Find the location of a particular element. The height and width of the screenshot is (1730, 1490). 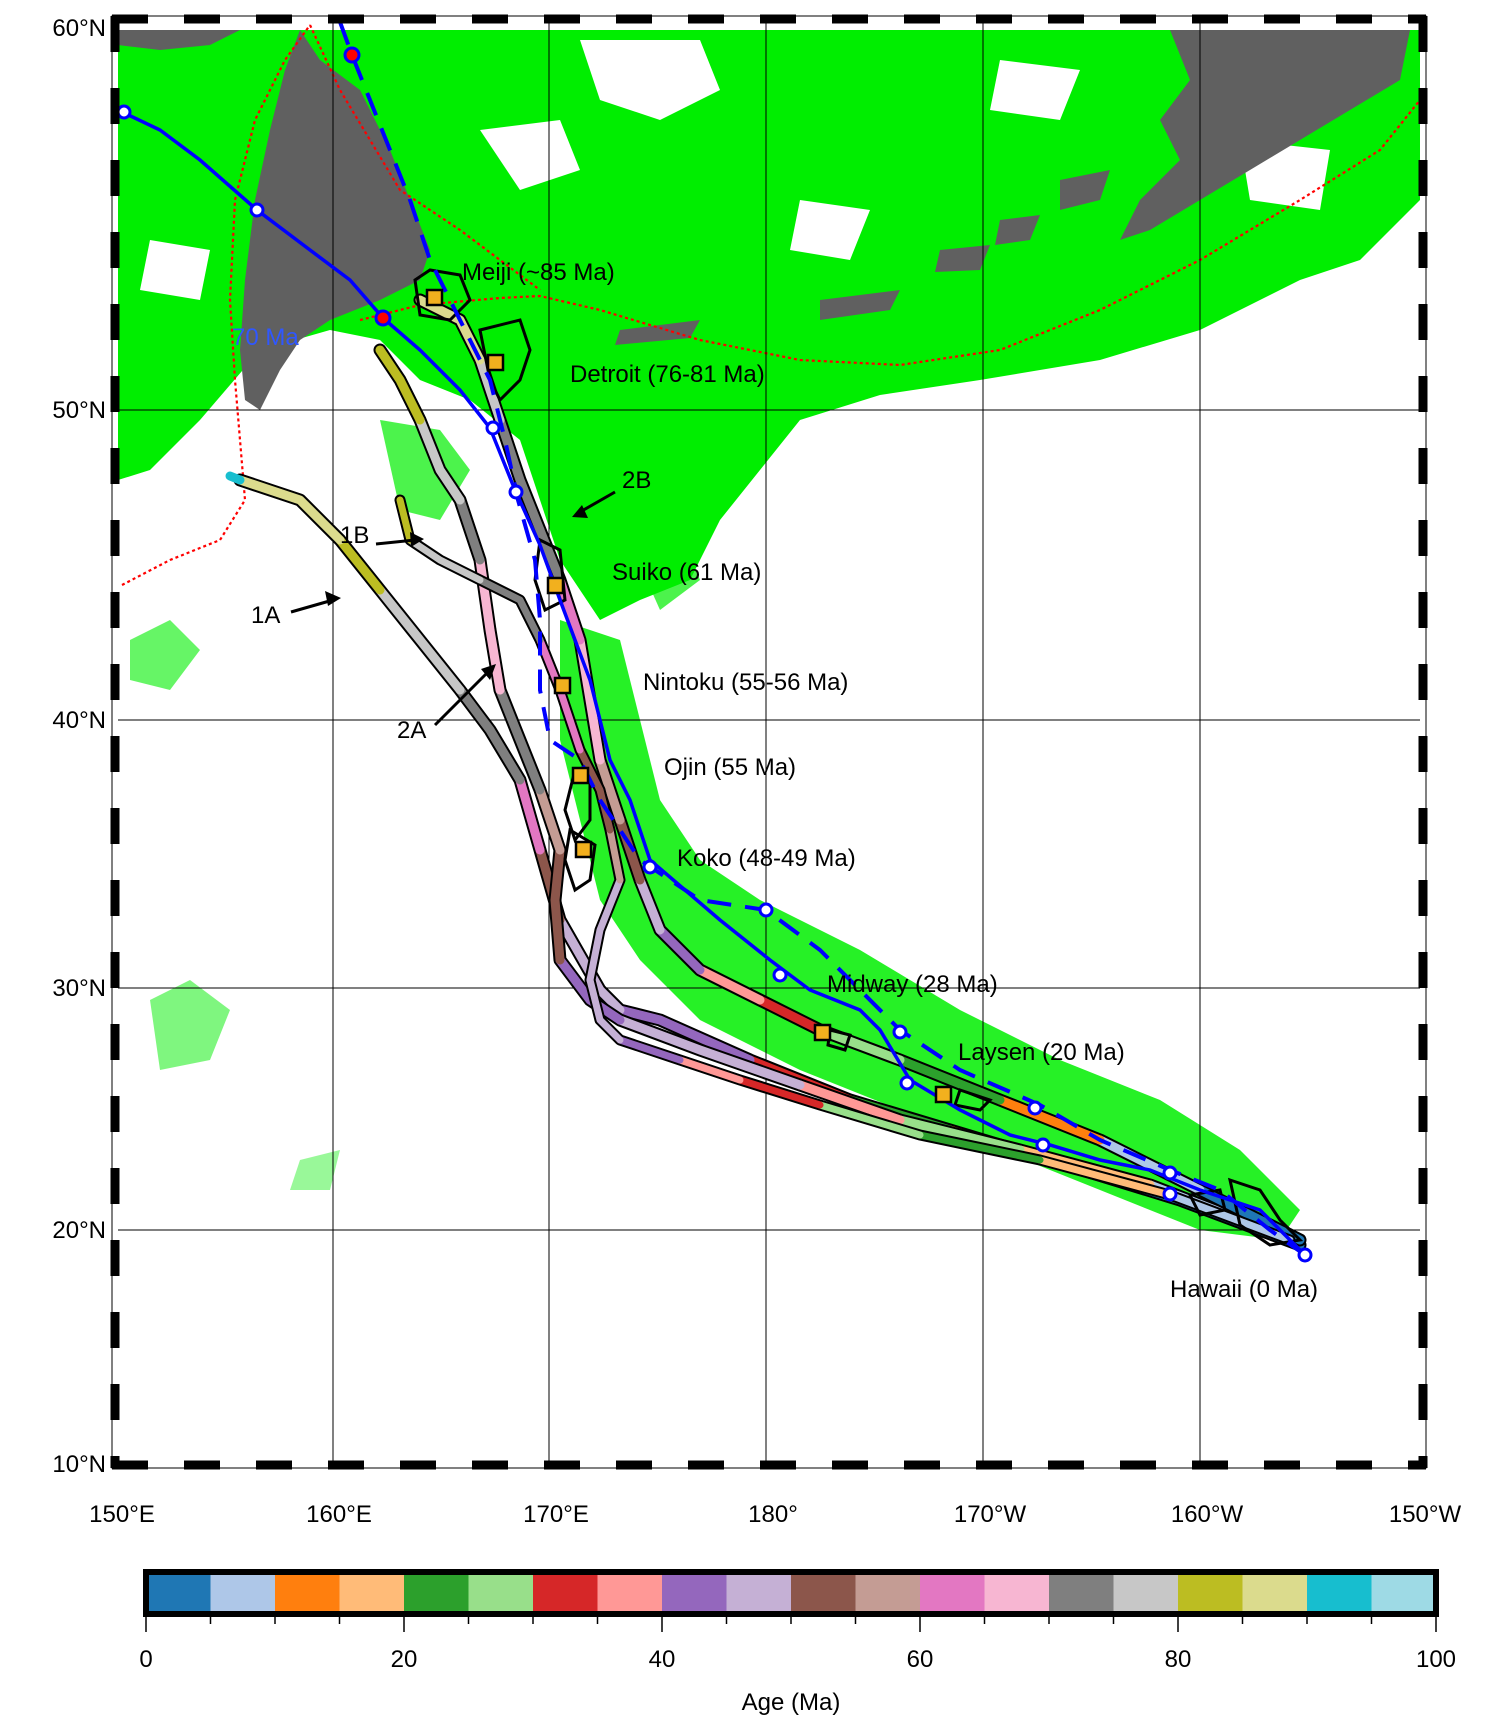

seamount-label-ojin: Ojin (55 Ma) is located at coordinates (730, 767).